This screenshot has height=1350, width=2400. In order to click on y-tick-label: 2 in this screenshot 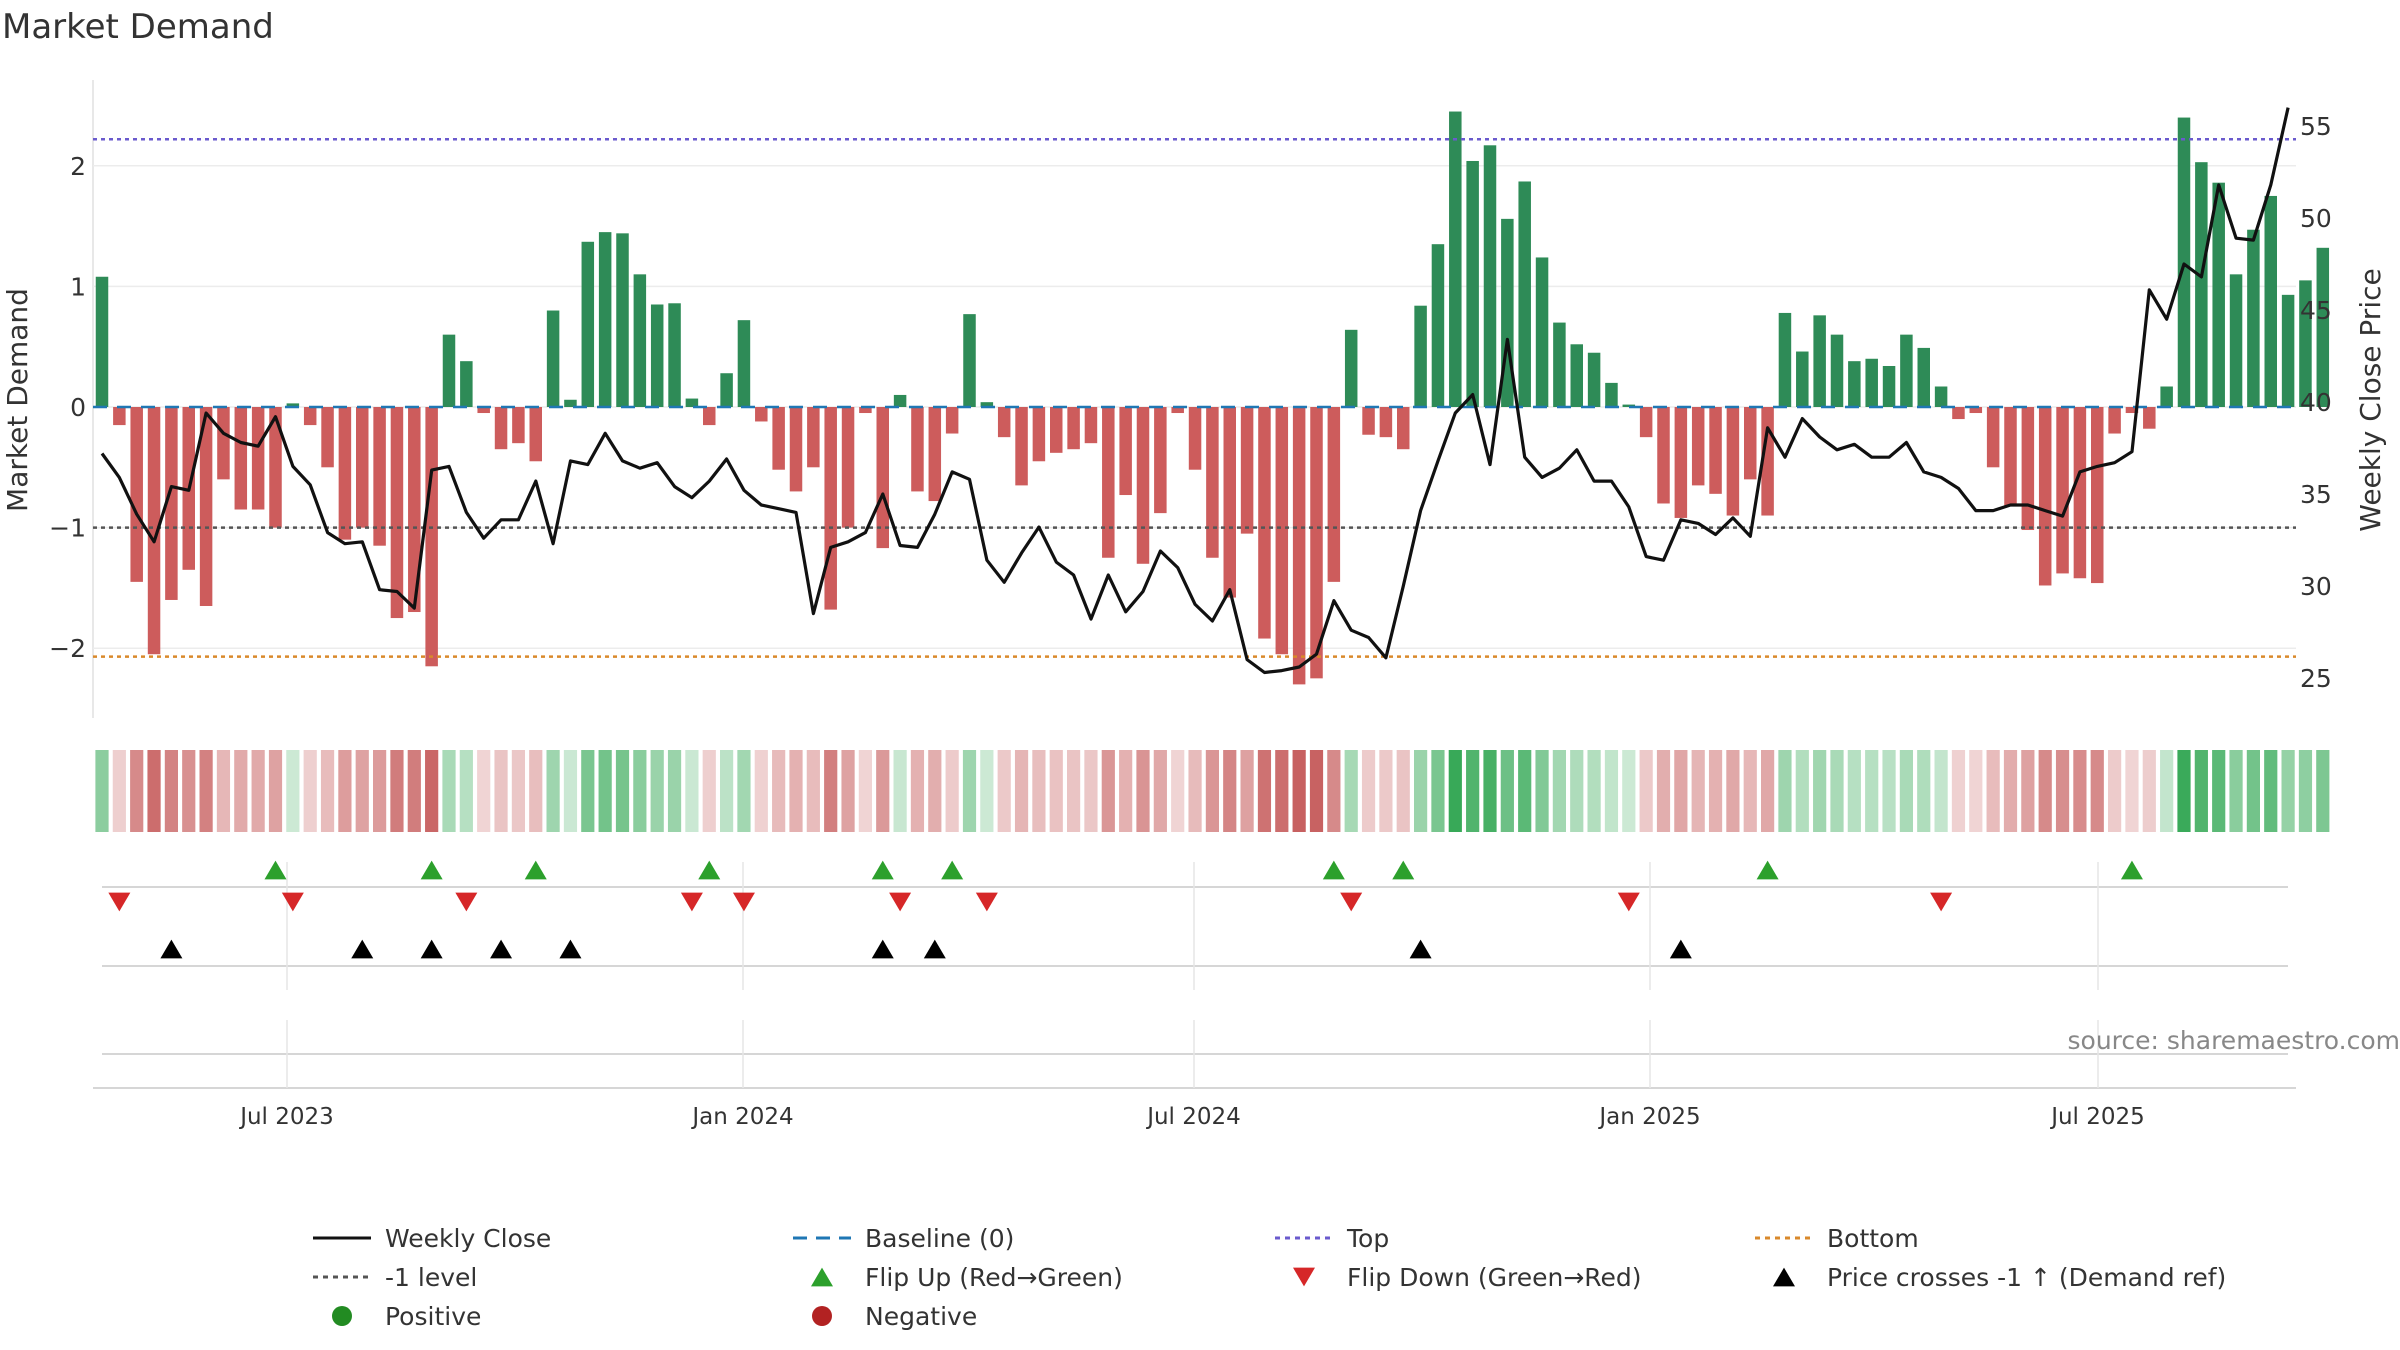, I will do `click(78, 166)`.